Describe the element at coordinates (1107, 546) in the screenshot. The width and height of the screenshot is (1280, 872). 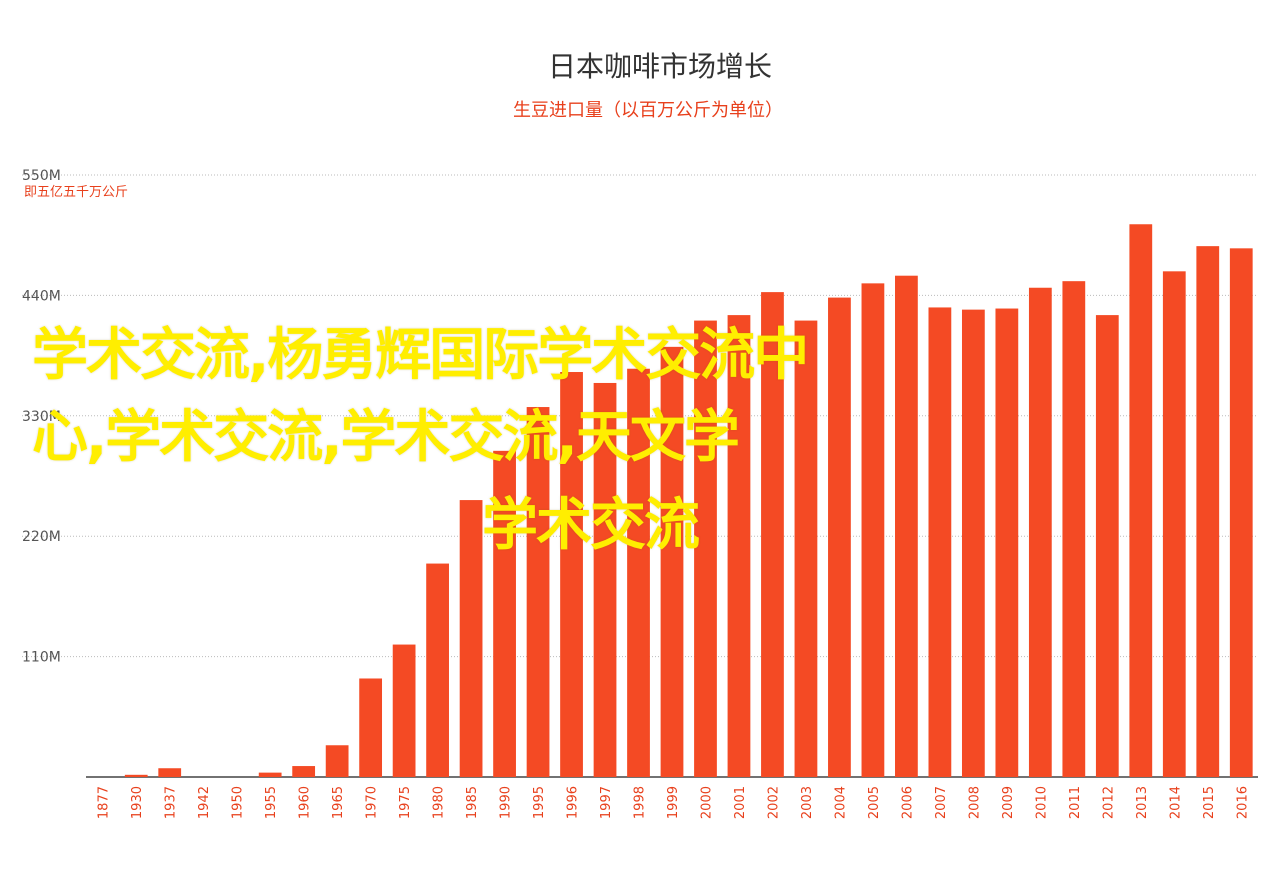
I see `bar-2012` at that location.